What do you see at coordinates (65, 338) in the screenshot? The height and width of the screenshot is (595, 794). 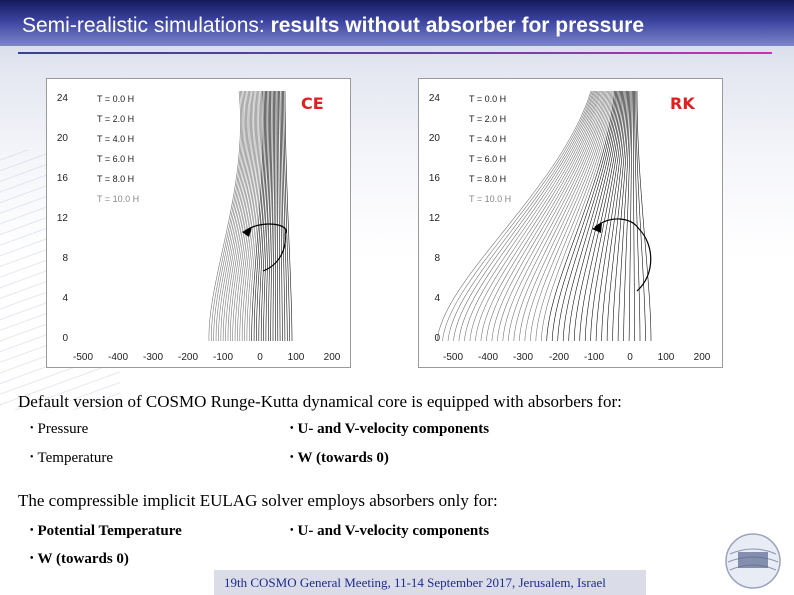 I see `y-tick: 0` at bounding box center [65, 338].